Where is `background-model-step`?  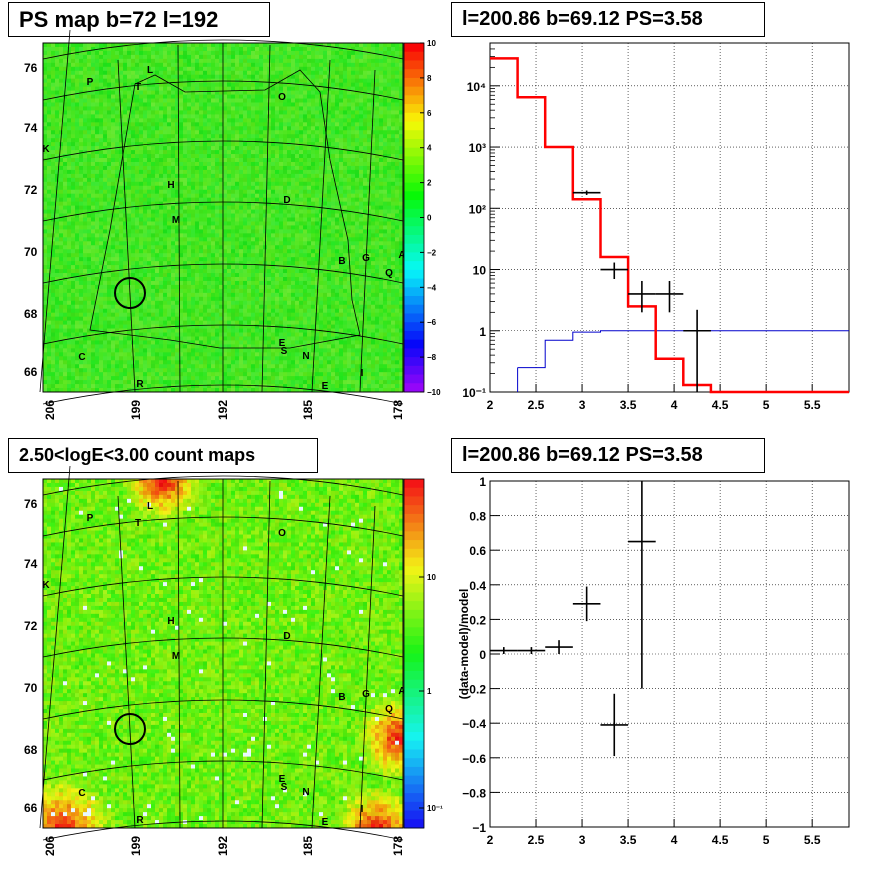 background-model-step is located at coordinates (683, 349).